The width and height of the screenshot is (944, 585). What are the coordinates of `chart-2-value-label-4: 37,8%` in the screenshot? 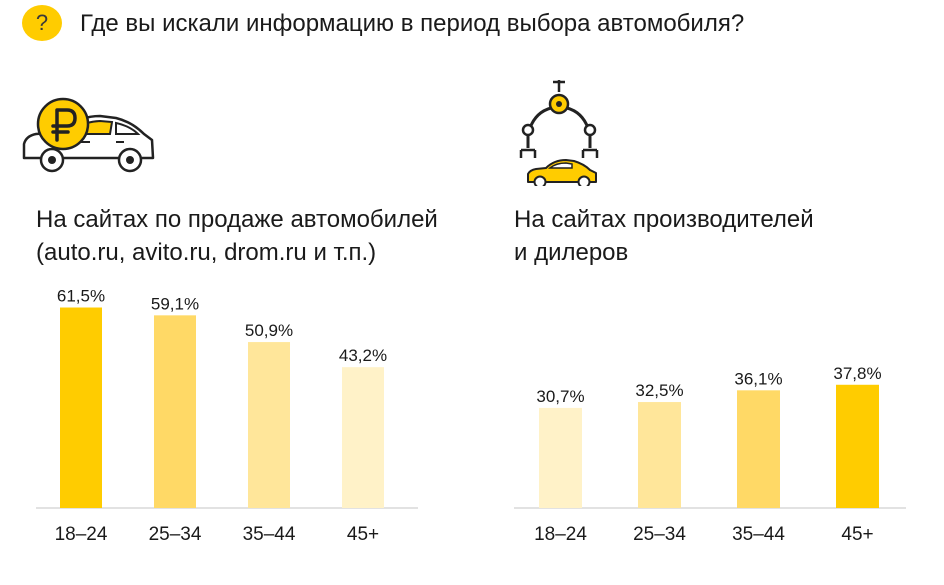 It's located at (857, 373).